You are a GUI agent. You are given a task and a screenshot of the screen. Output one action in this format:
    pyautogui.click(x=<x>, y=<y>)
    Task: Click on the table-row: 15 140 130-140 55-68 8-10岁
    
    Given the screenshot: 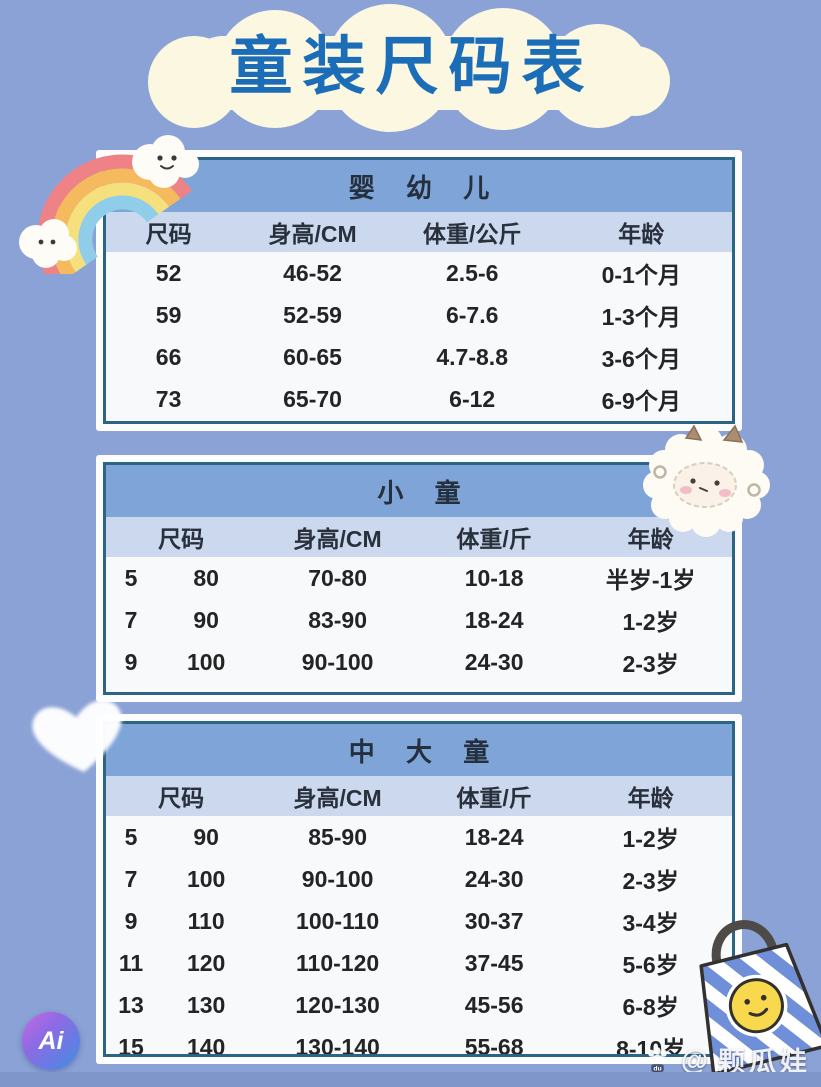 What is the action you would take?
    pyautogui.click(x=419, y=1041)
    